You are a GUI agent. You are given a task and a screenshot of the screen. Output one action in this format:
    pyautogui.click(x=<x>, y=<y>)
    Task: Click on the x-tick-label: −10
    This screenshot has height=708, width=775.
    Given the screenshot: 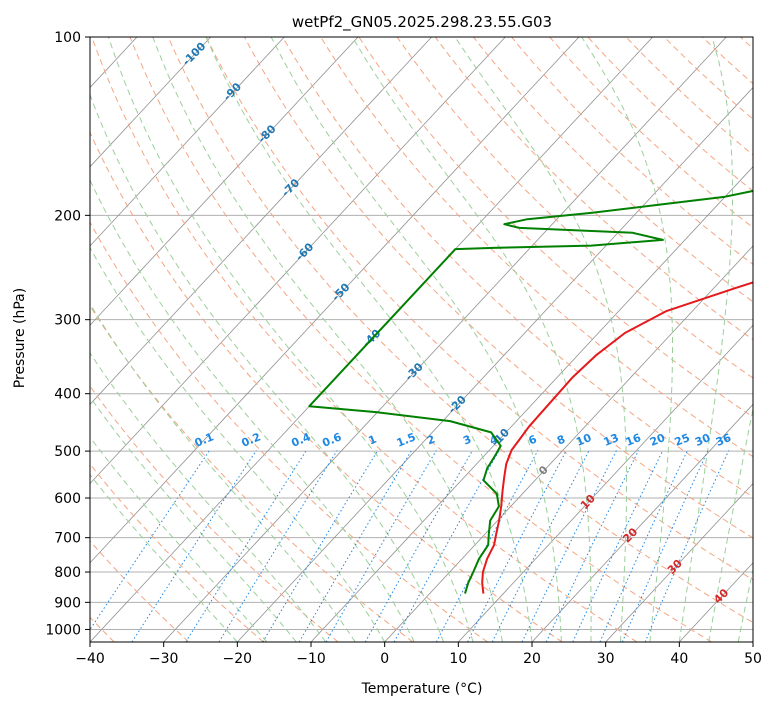 What is the action you would take?
    pyautogui.click(x=311, y=659)
    